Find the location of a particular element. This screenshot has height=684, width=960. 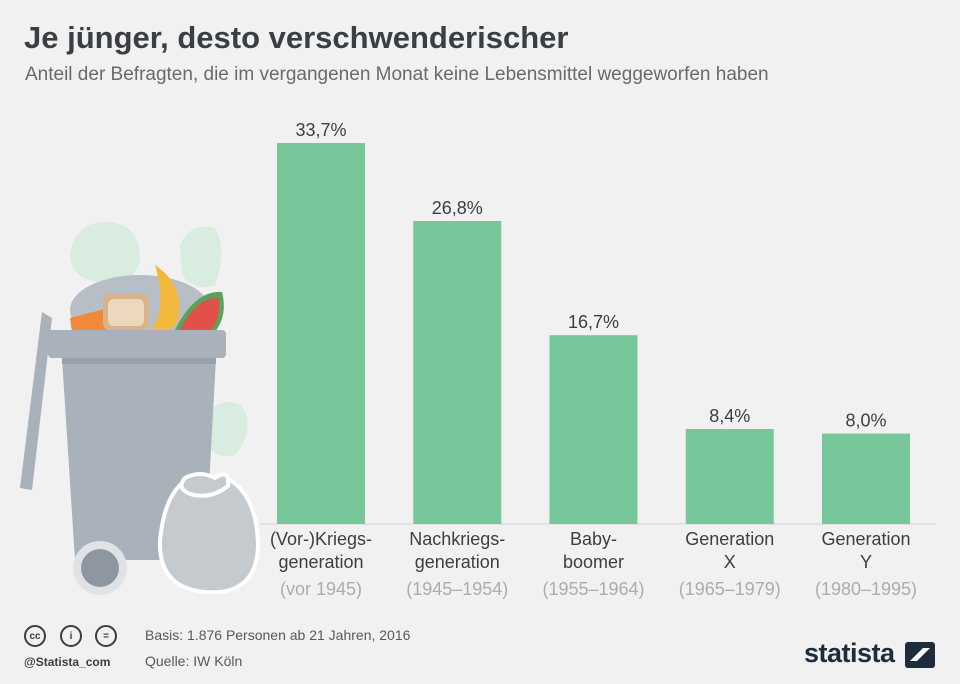

trash-bag-knot is located at coordinates (205, 485).